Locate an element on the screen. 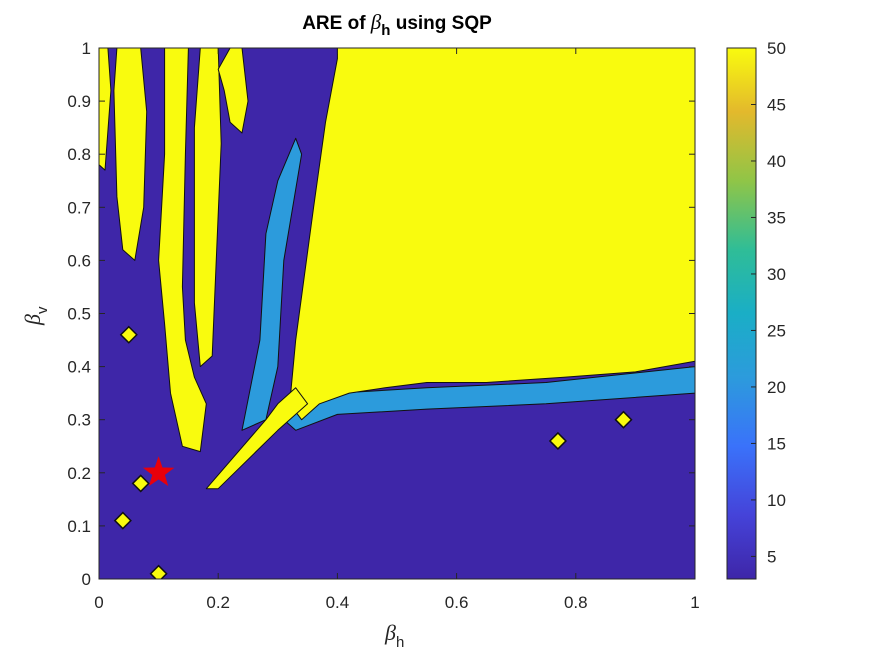 The width and height of the screenshot is (875, 656). marker-layer is located at coordinates (158, 471).